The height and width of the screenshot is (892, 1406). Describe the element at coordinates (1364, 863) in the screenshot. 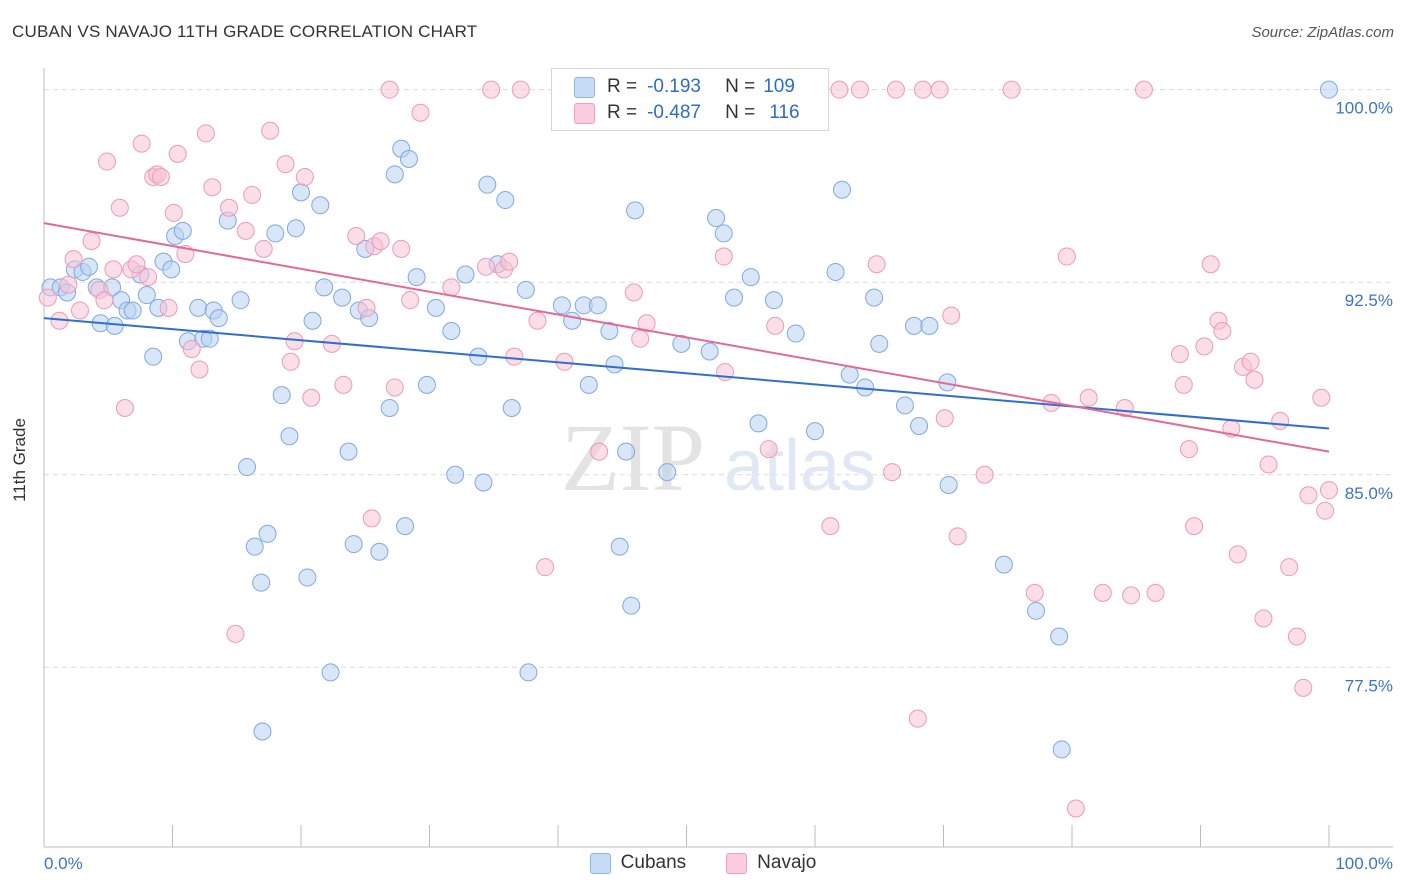

I see `x-tick-label: 100.0%` at that location.